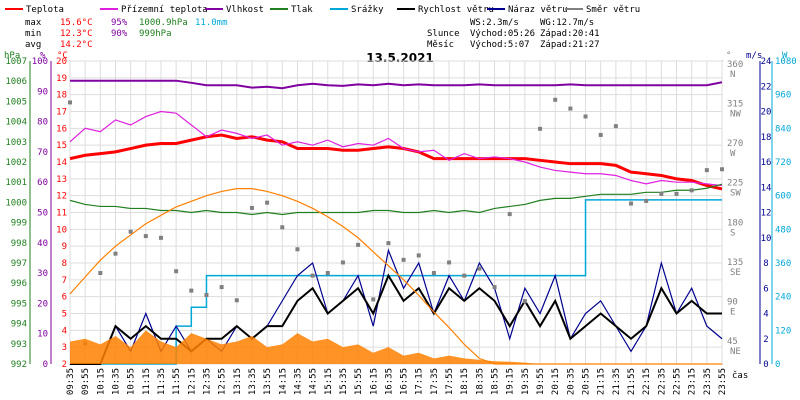 The width and height of the screenshot is (800, 400). I want to click on tick-speed: 8, so click(765, 264).